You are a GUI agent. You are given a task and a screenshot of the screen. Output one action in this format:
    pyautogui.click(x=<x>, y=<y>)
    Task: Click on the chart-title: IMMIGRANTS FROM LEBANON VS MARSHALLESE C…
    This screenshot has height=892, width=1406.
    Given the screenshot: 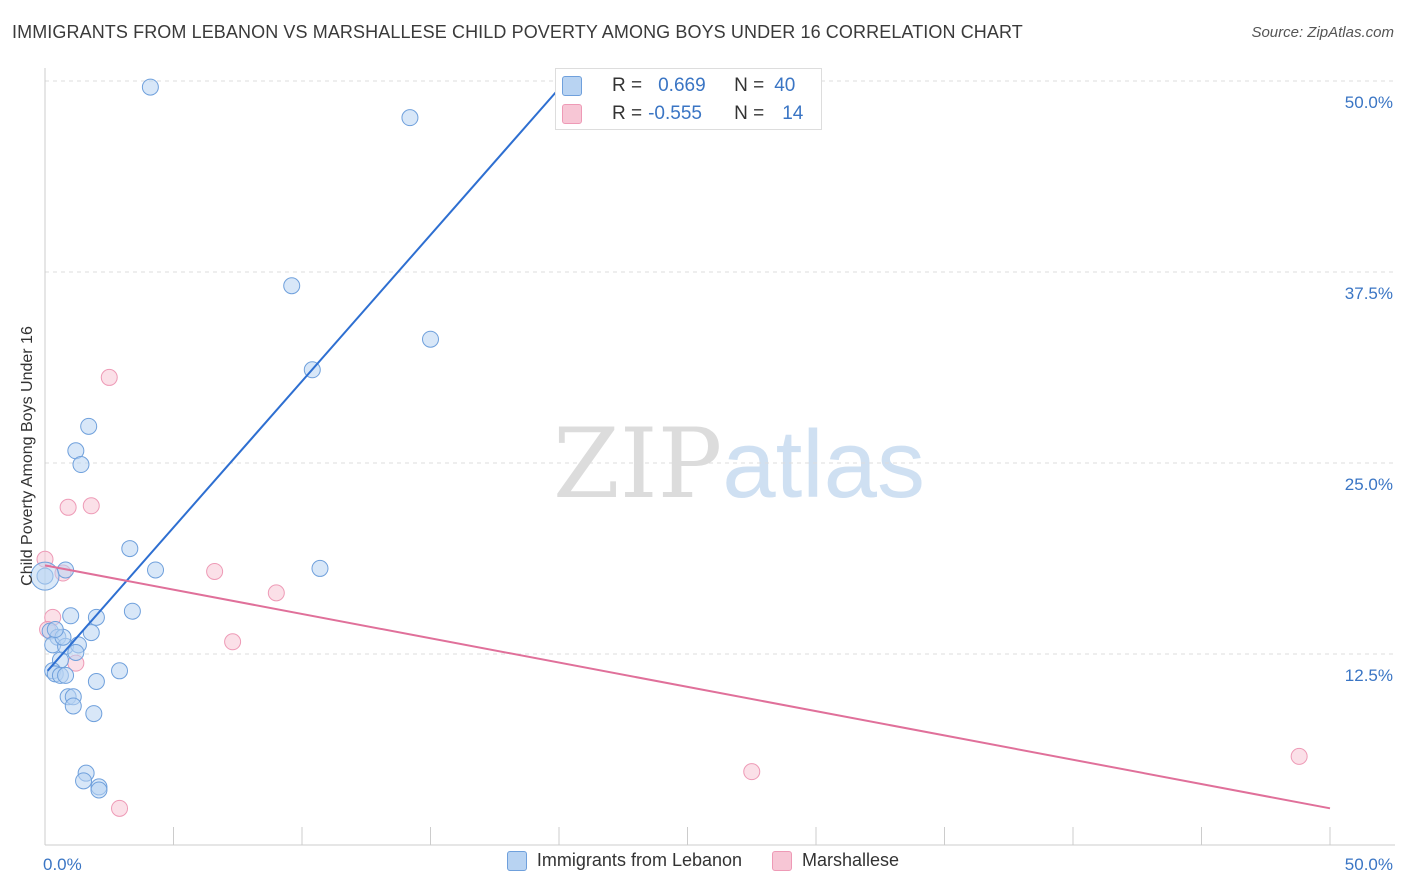 What is the action you would take?
    pyautogui.click(x=517, y=32)
    